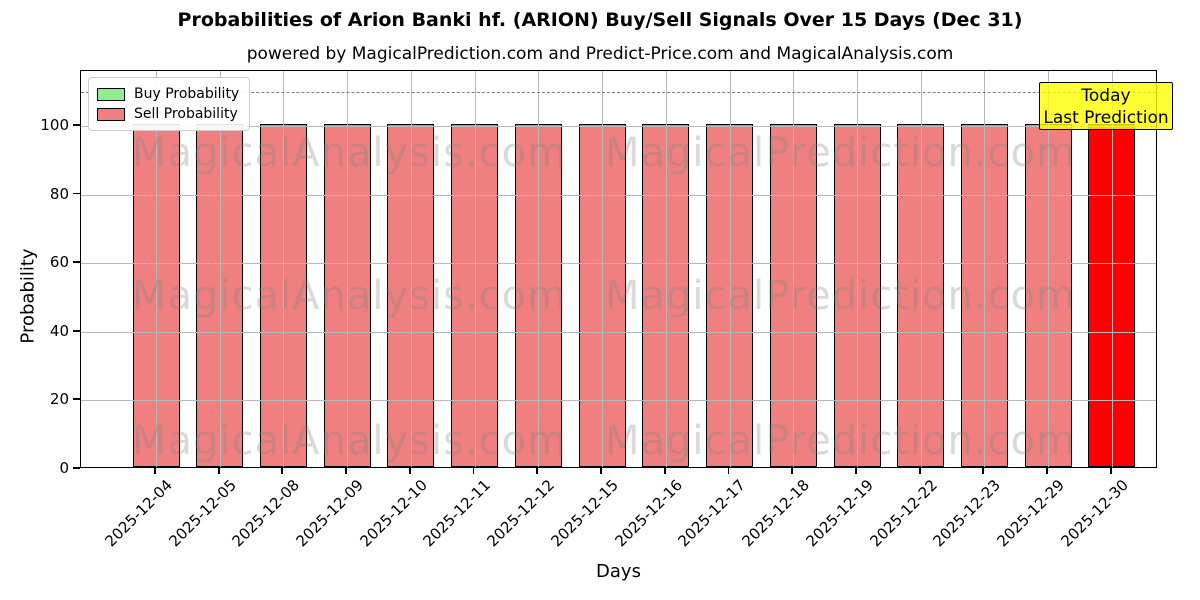 The width and height of the screenshot is (1200, 600). I want to click on legend-item-buy: Buy Probability, so click(168, 94).